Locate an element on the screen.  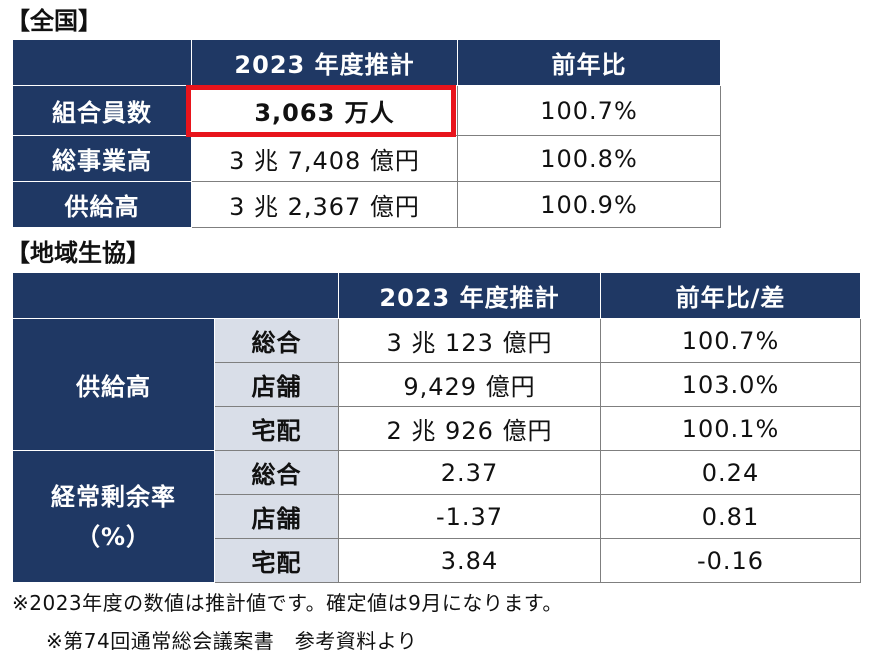
national-row-label: 総事業高 is located at coordinates (102, 158).